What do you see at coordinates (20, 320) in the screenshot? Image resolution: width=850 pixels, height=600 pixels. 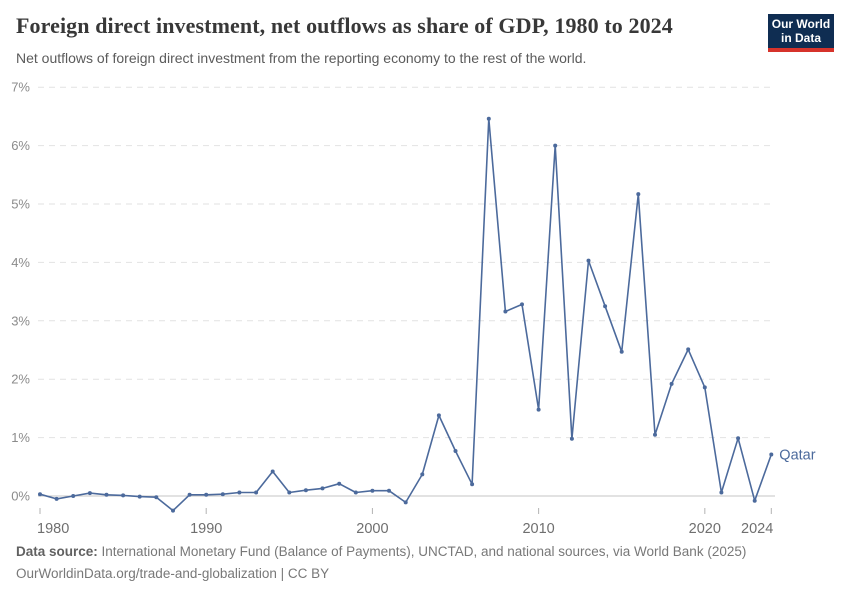 I see `y-tick-label: 3%` at bounding box center [20, 320].